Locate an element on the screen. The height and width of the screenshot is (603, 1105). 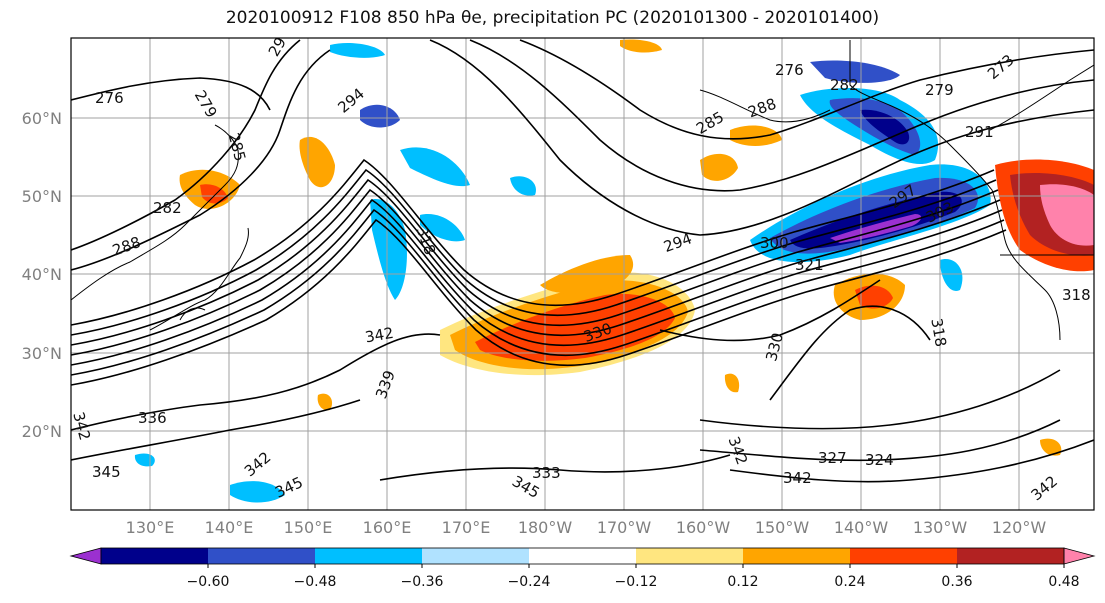
longitude-label: 170°W is located at coordinates (624, 527).